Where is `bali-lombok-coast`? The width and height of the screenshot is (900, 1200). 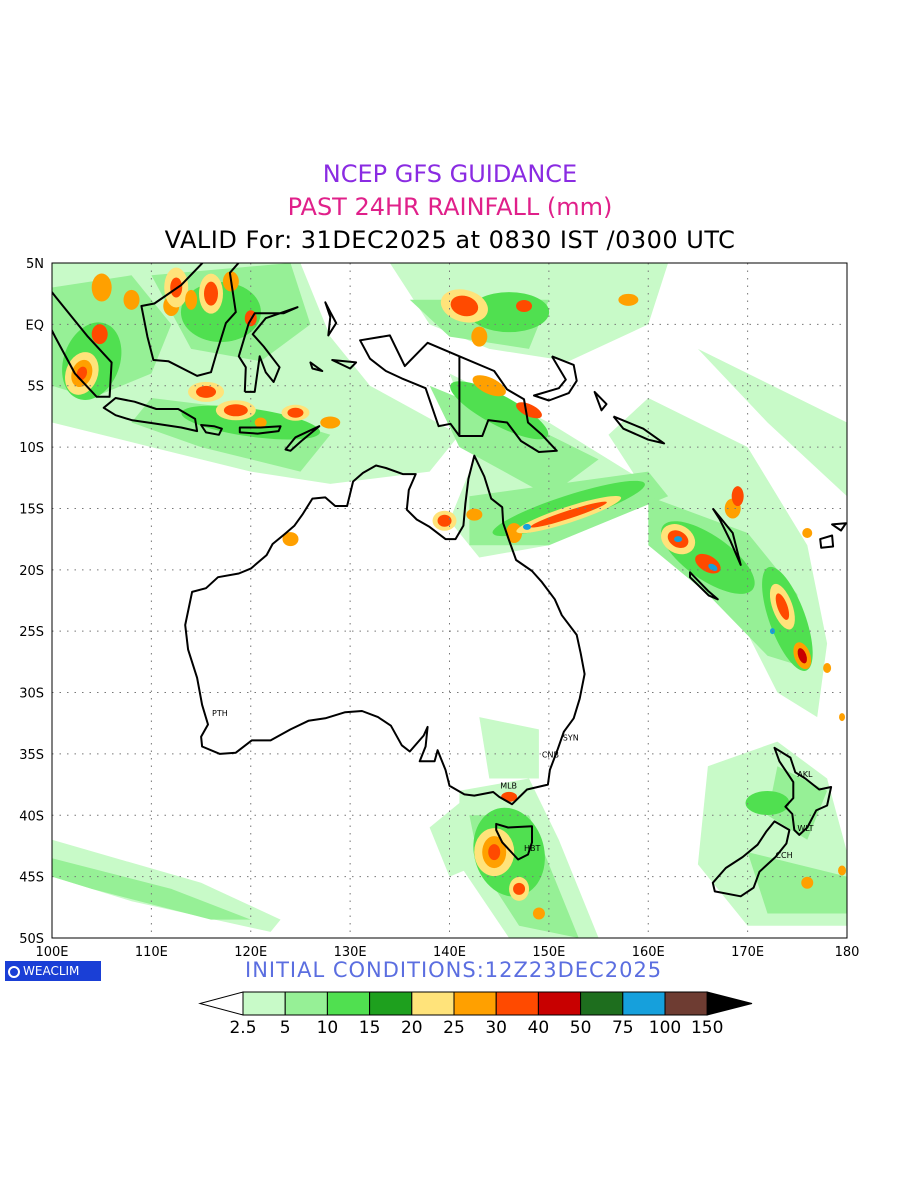
bali-lombok-coast is located at coordinates (211, 430).